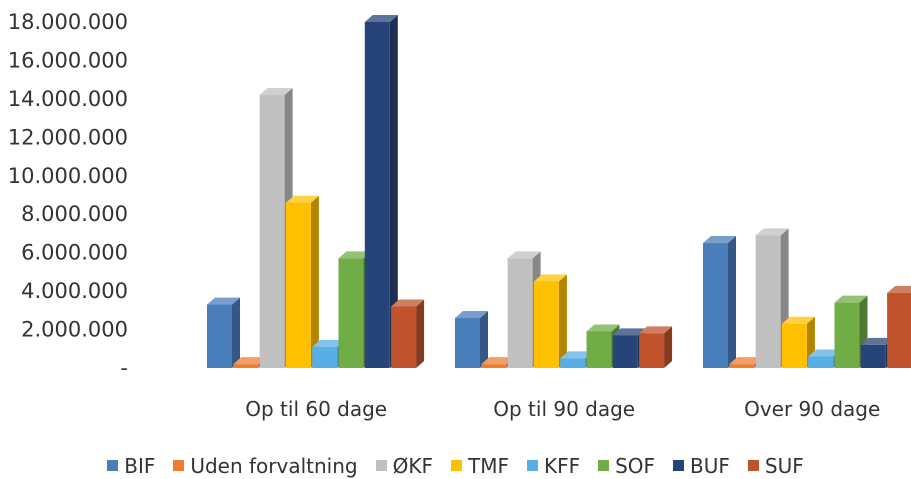 The width and height of the screenshot is (911, 479). What do you see at coordinates (74, 291) in the screenshot?
I see `y-tick-label: 4.000.000` at bounding box center [74, 291].